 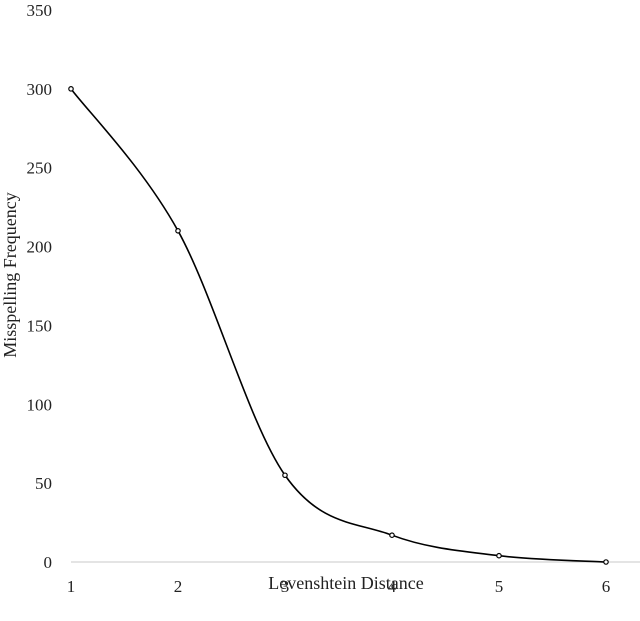 I want to click on y-tick-label: 50, so click(x=43, y=483).